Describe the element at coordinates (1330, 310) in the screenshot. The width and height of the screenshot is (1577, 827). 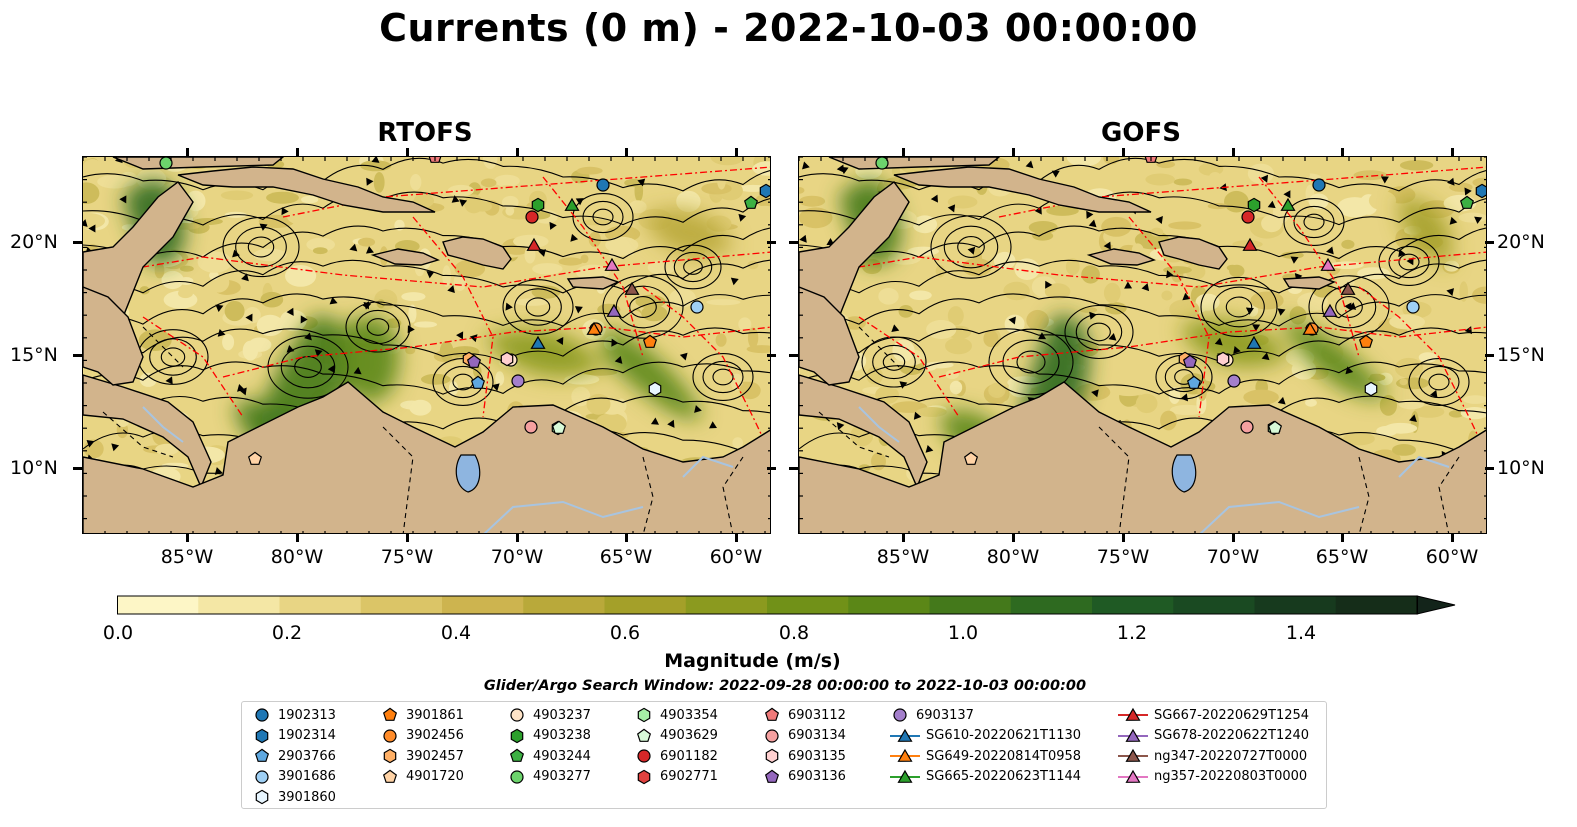
I see `marker-SG678-20220622T1240` at that location.